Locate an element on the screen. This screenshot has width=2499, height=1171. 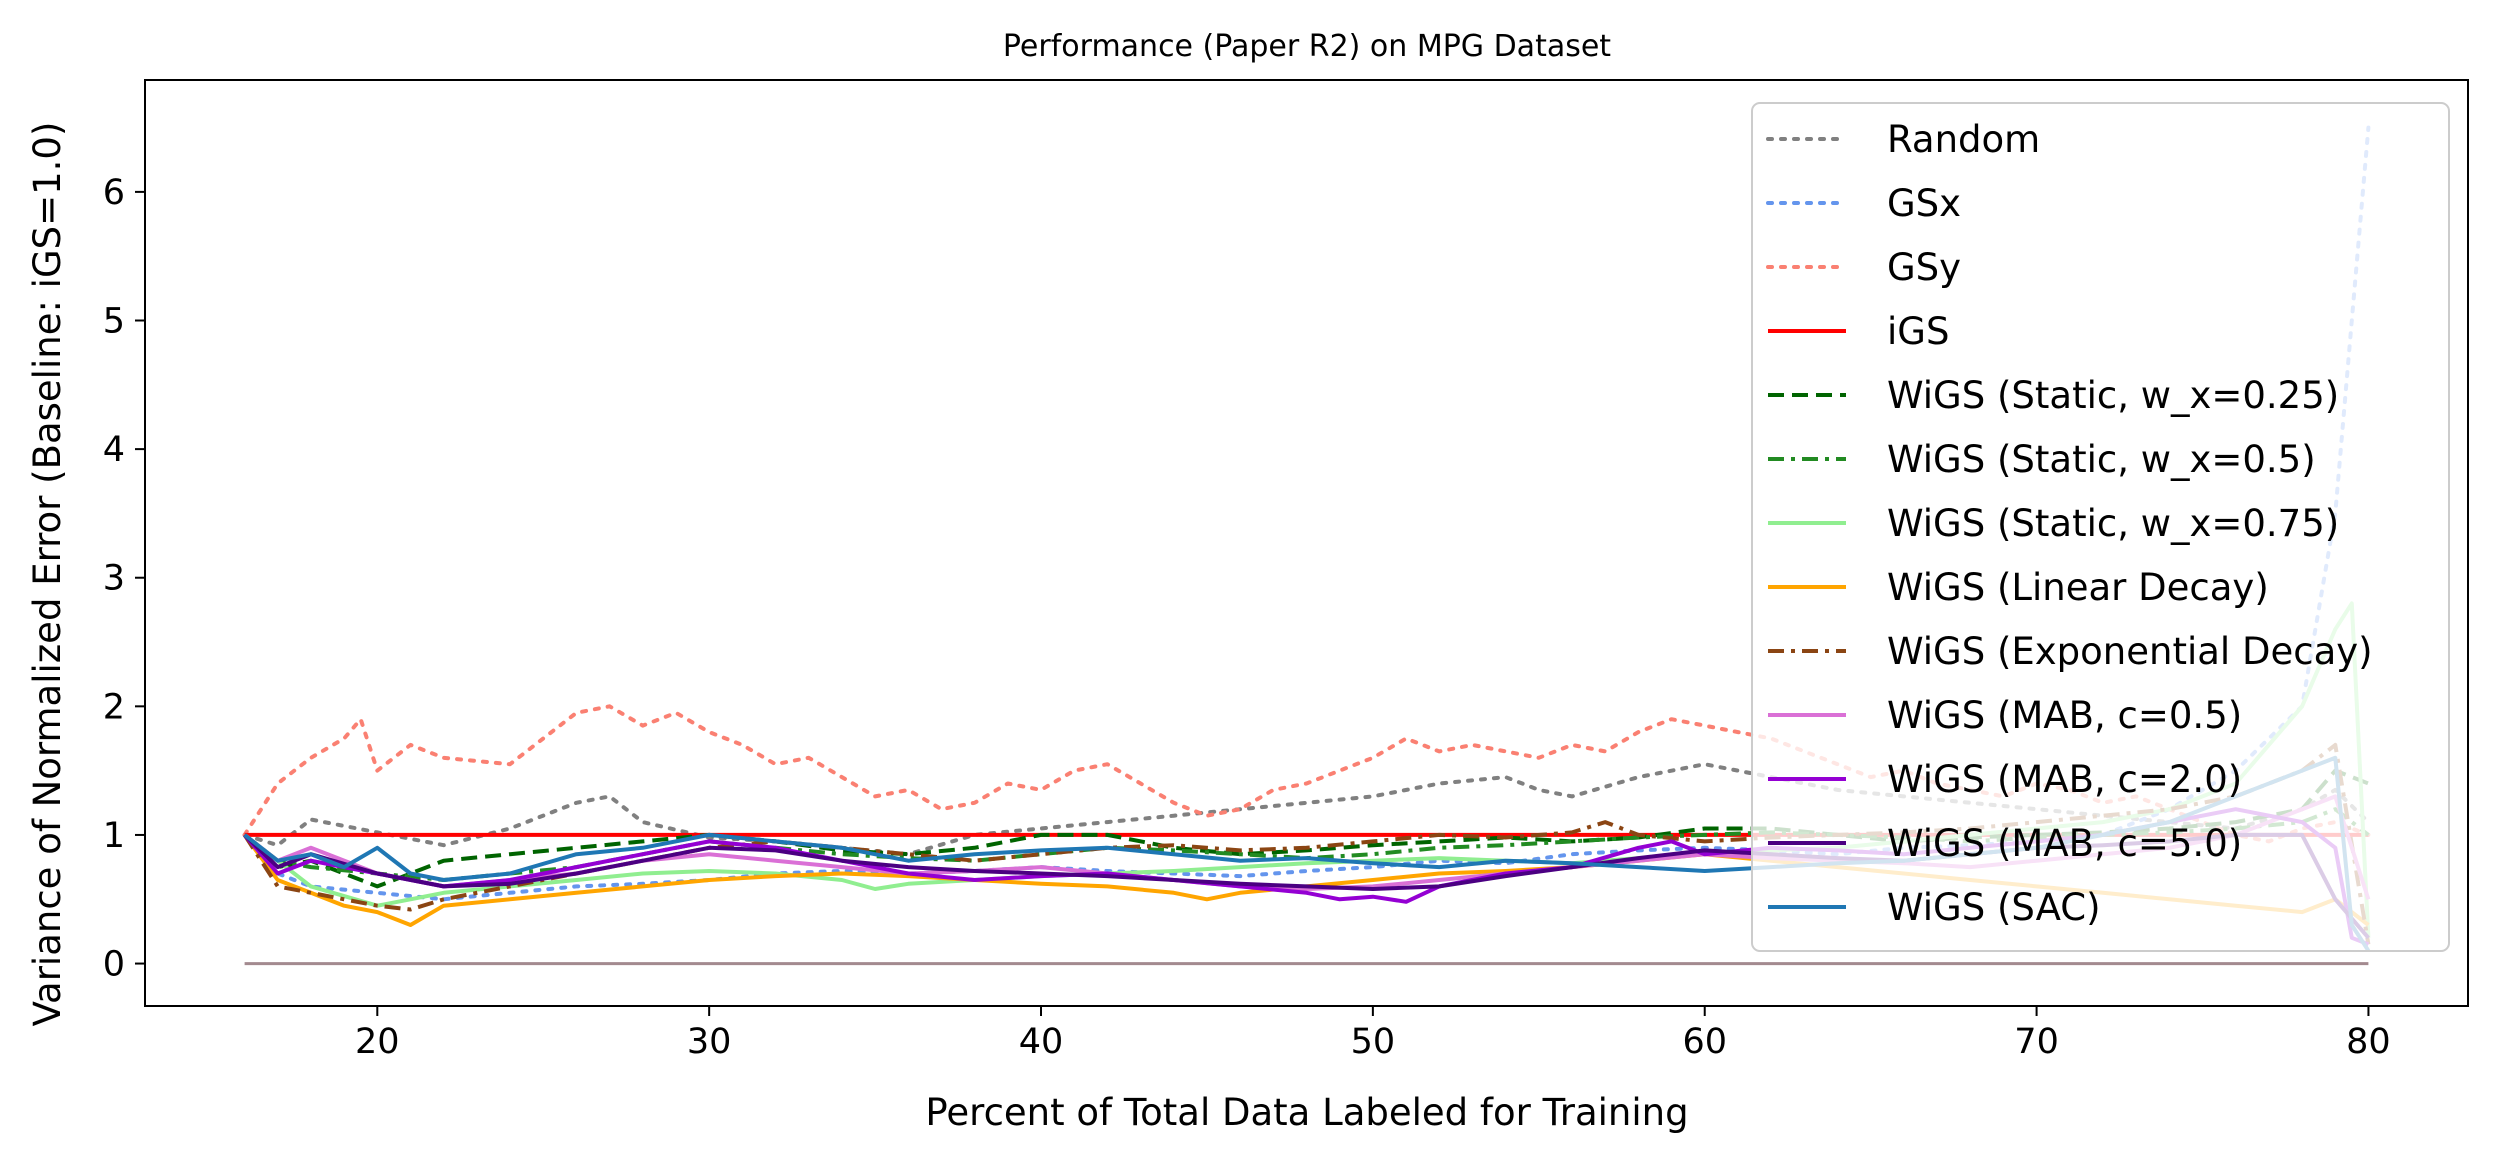
legend-label: WiGS (MAB, c=2.0) is located at coordinates (2064, 779).